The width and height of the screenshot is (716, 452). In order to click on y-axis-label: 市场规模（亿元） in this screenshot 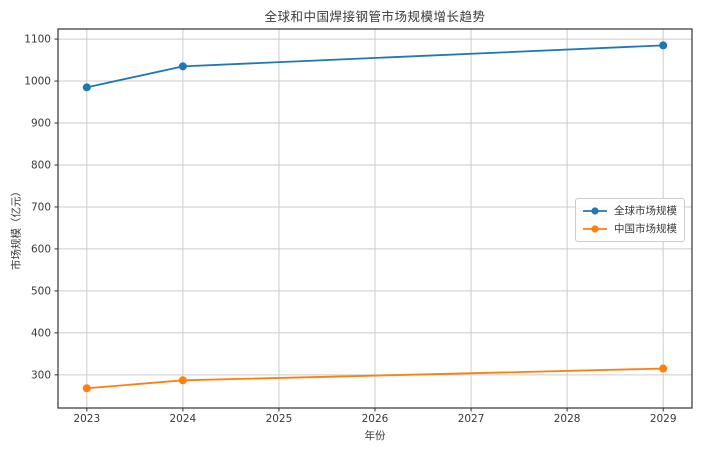, I will do `click(16, 228)`.